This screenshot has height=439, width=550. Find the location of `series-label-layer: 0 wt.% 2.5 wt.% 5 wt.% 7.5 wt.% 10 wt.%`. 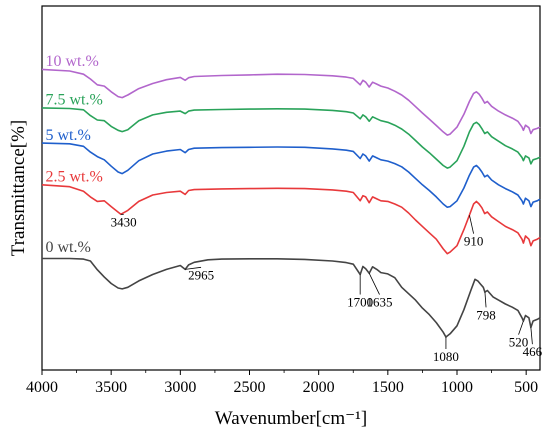

series-label-layer: 0 wt.% 2.5 wt.% 5 wt.% 7.5 wt.% 10 wt.% is located at coordinates (73, 154).